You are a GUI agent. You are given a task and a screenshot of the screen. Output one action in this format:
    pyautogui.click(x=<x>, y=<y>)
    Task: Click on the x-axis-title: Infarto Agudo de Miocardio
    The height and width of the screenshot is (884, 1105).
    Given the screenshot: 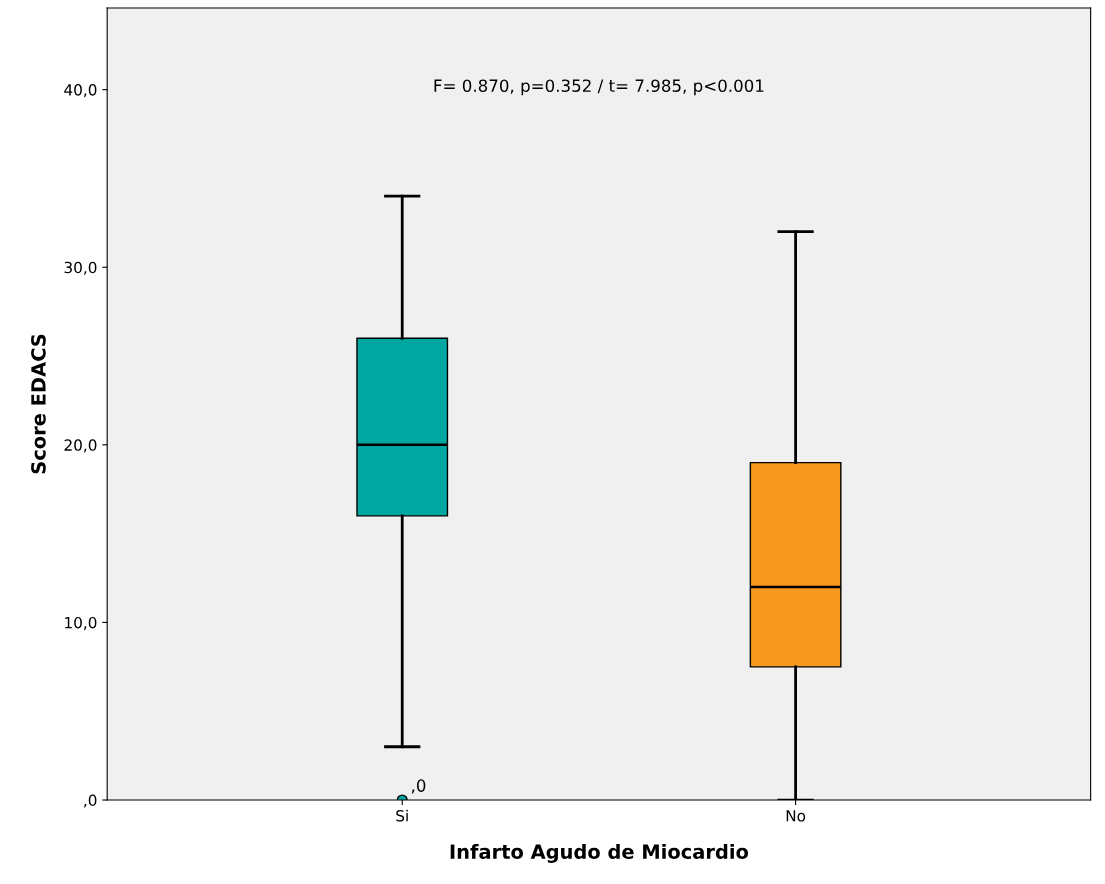 What is the action you would take?
    pyautogui.click(x=599, y=853)
    